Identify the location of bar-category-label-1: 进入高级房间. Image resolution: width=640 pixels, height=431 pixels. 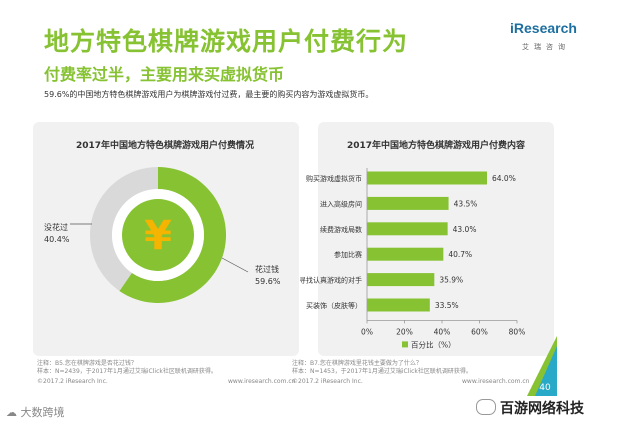
(341, 203).